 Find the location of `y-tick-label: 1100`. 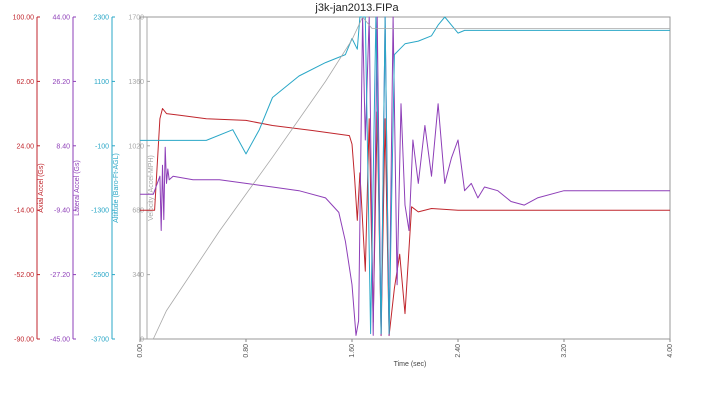

y-tick-label: 1100 is located at coordinates (101, 82).